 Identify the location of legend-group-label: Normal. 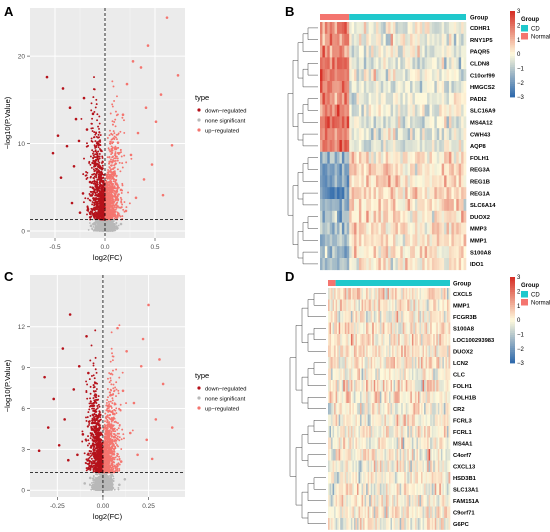
(540, 38).